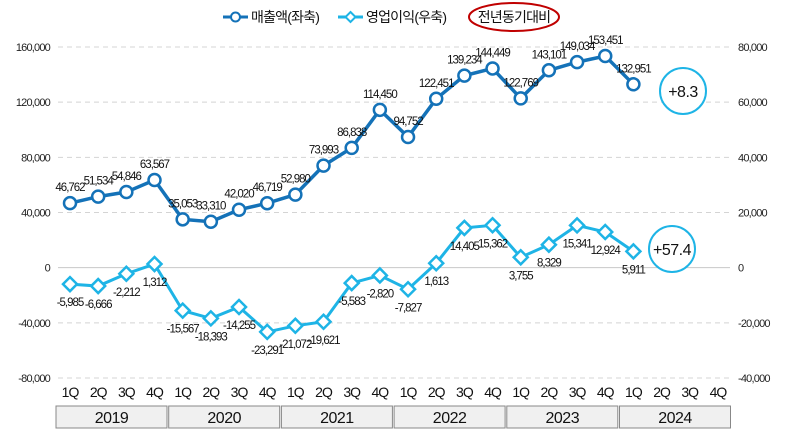 This screenshot has width=787, height=439. I want to click on yoy-value: +8.3, so click(683, 92).